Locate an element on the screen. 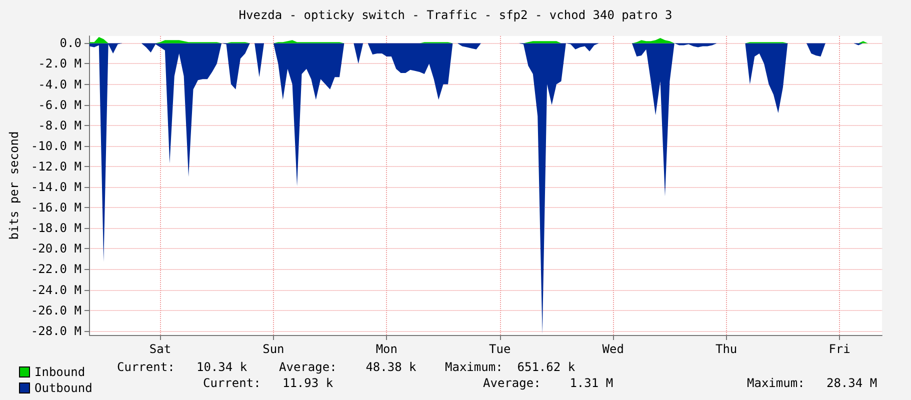 The height and width of the screenshot is (400, 911). x-tick-label: Sun is located at coordinates (273, 349).